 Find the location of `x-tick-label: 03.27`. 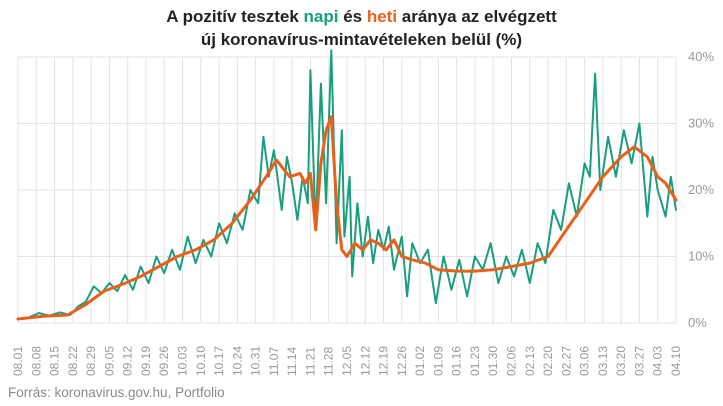

x-tick-label: 03.27 is located at coordinates (639, 361).